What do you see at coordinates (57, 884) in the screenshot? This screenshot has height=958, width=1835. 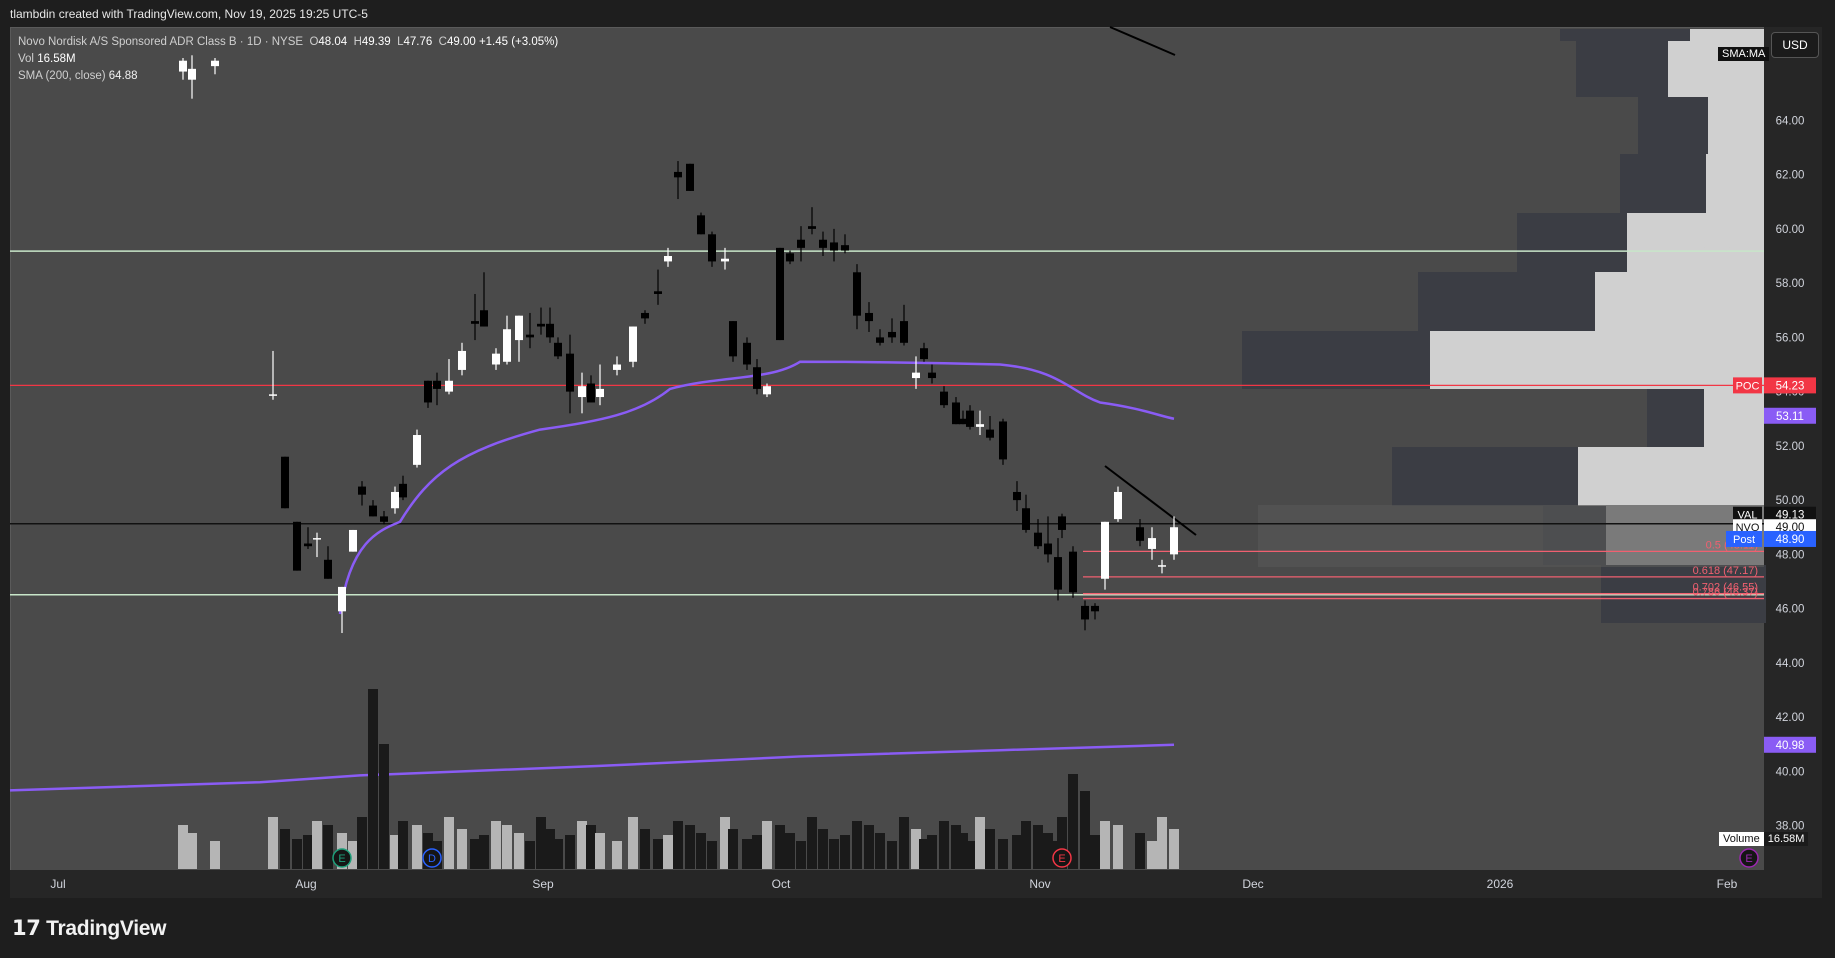 I see `x-tick: Jul` at bounding box center [57, 884].